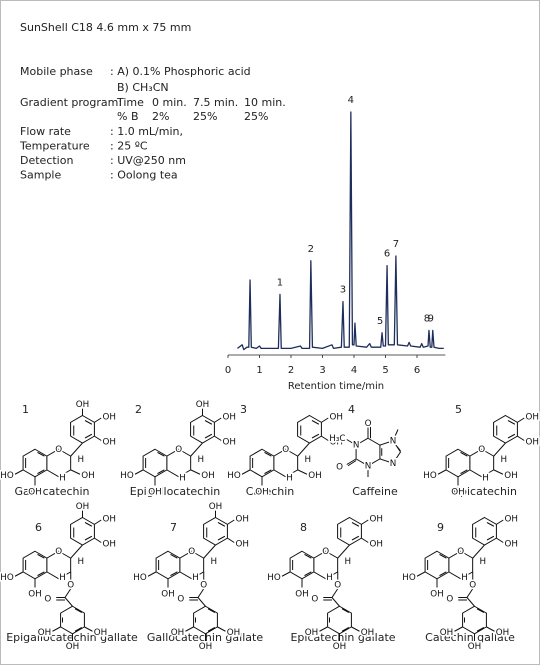 Image resolution: width=540 pixels, height=665 pixels. What do you see at coordinates (25, 409) in the screenshot?
I see `compound-number: 1` at bounding box center [25, 409].